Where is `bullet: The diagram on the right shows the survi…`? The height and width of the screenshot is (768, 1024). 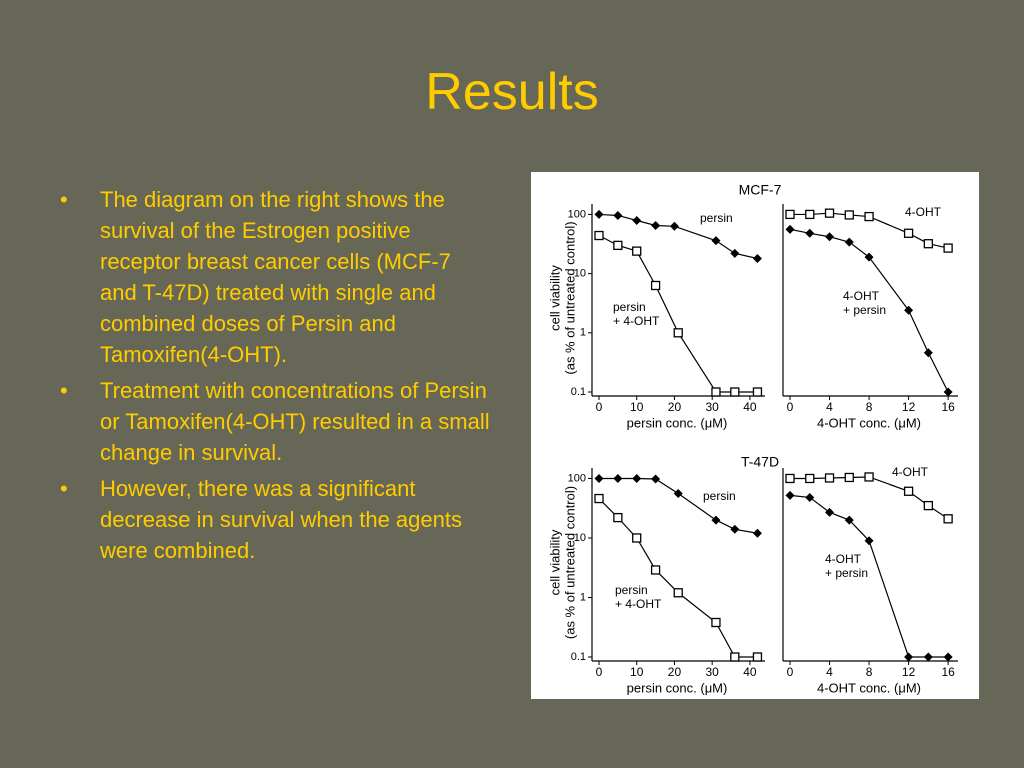
bullet: The diagram on the right shows the survi… is located at coordinates (276, 277).